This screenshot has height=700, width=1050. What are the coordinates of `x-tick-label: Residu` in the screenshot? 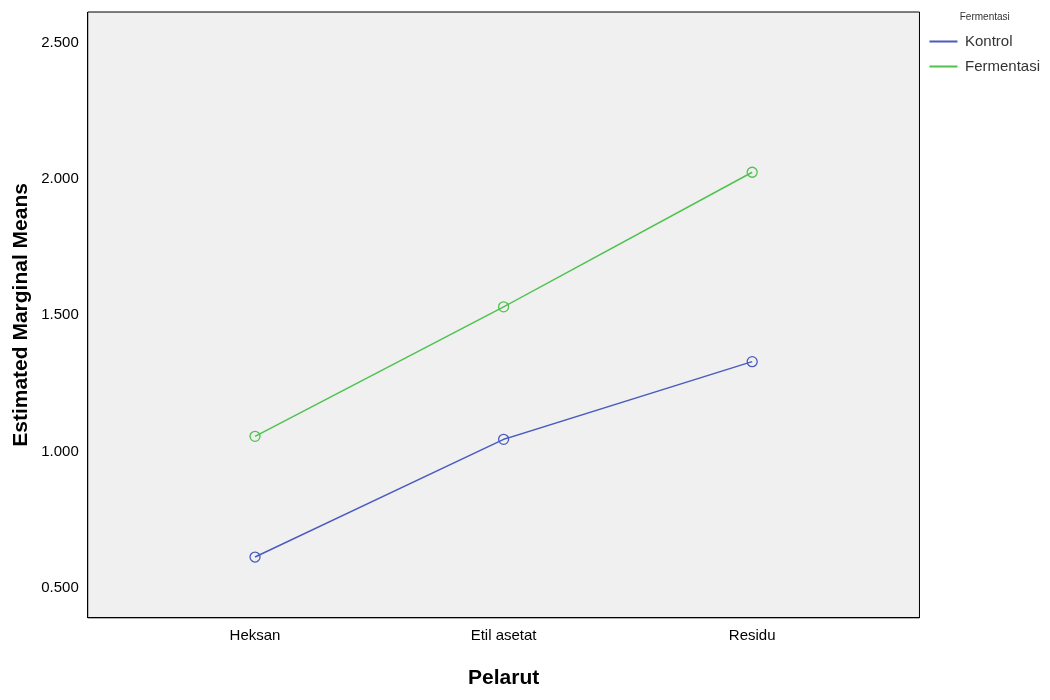 It's located at (752, 634).